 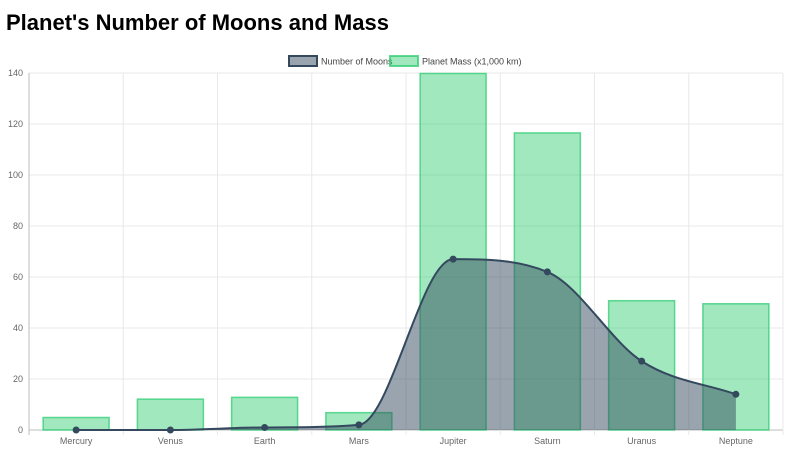 What do you see at coordinates (359, 441) in the screenshot?
I see `x-tick-label: Mars` at bounding box center [359, 441].